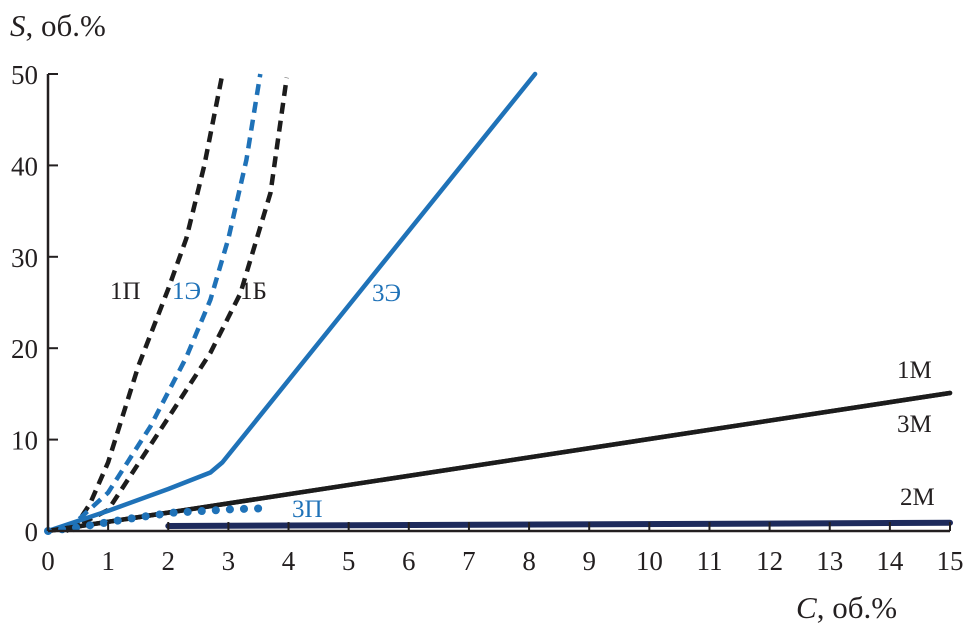 The height and width of the screenshot is (631, 967). Describe the element at coordinates (917, 497) in the screenshot. I see `series-label: 2М` at that location.